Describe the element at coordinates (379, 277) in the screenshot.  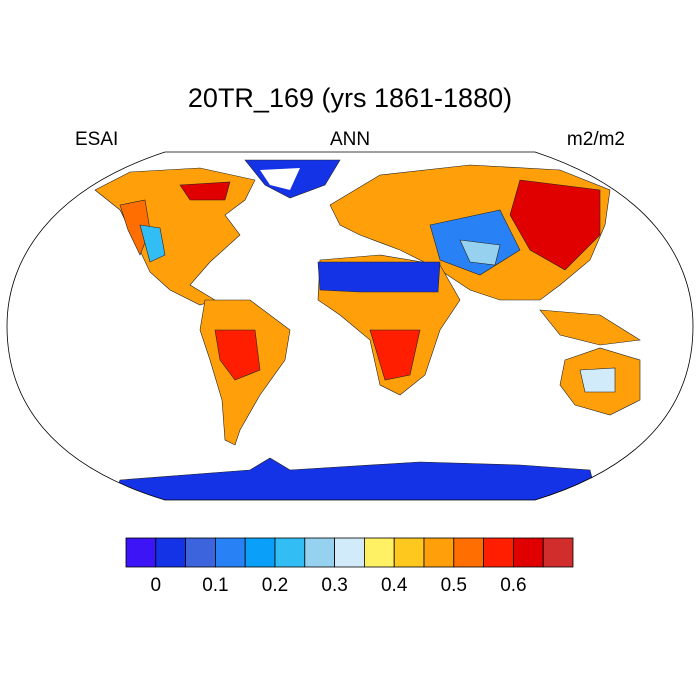
I see `sahara` at that location.